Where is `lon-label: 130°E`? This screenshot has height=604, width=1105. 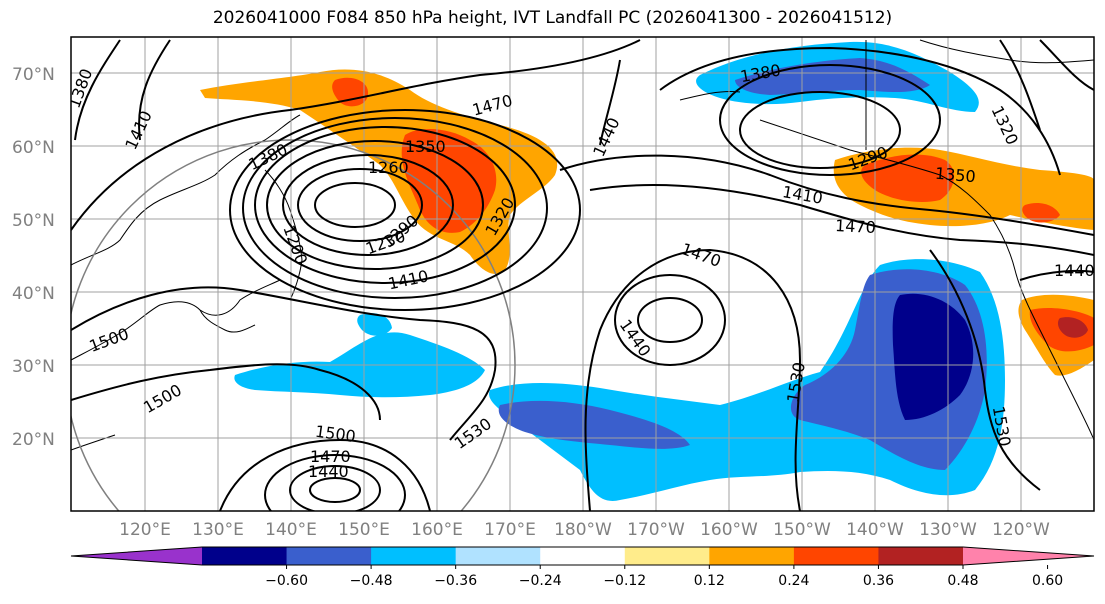 lon-label: 130°E is located at coordinates (218, 530).